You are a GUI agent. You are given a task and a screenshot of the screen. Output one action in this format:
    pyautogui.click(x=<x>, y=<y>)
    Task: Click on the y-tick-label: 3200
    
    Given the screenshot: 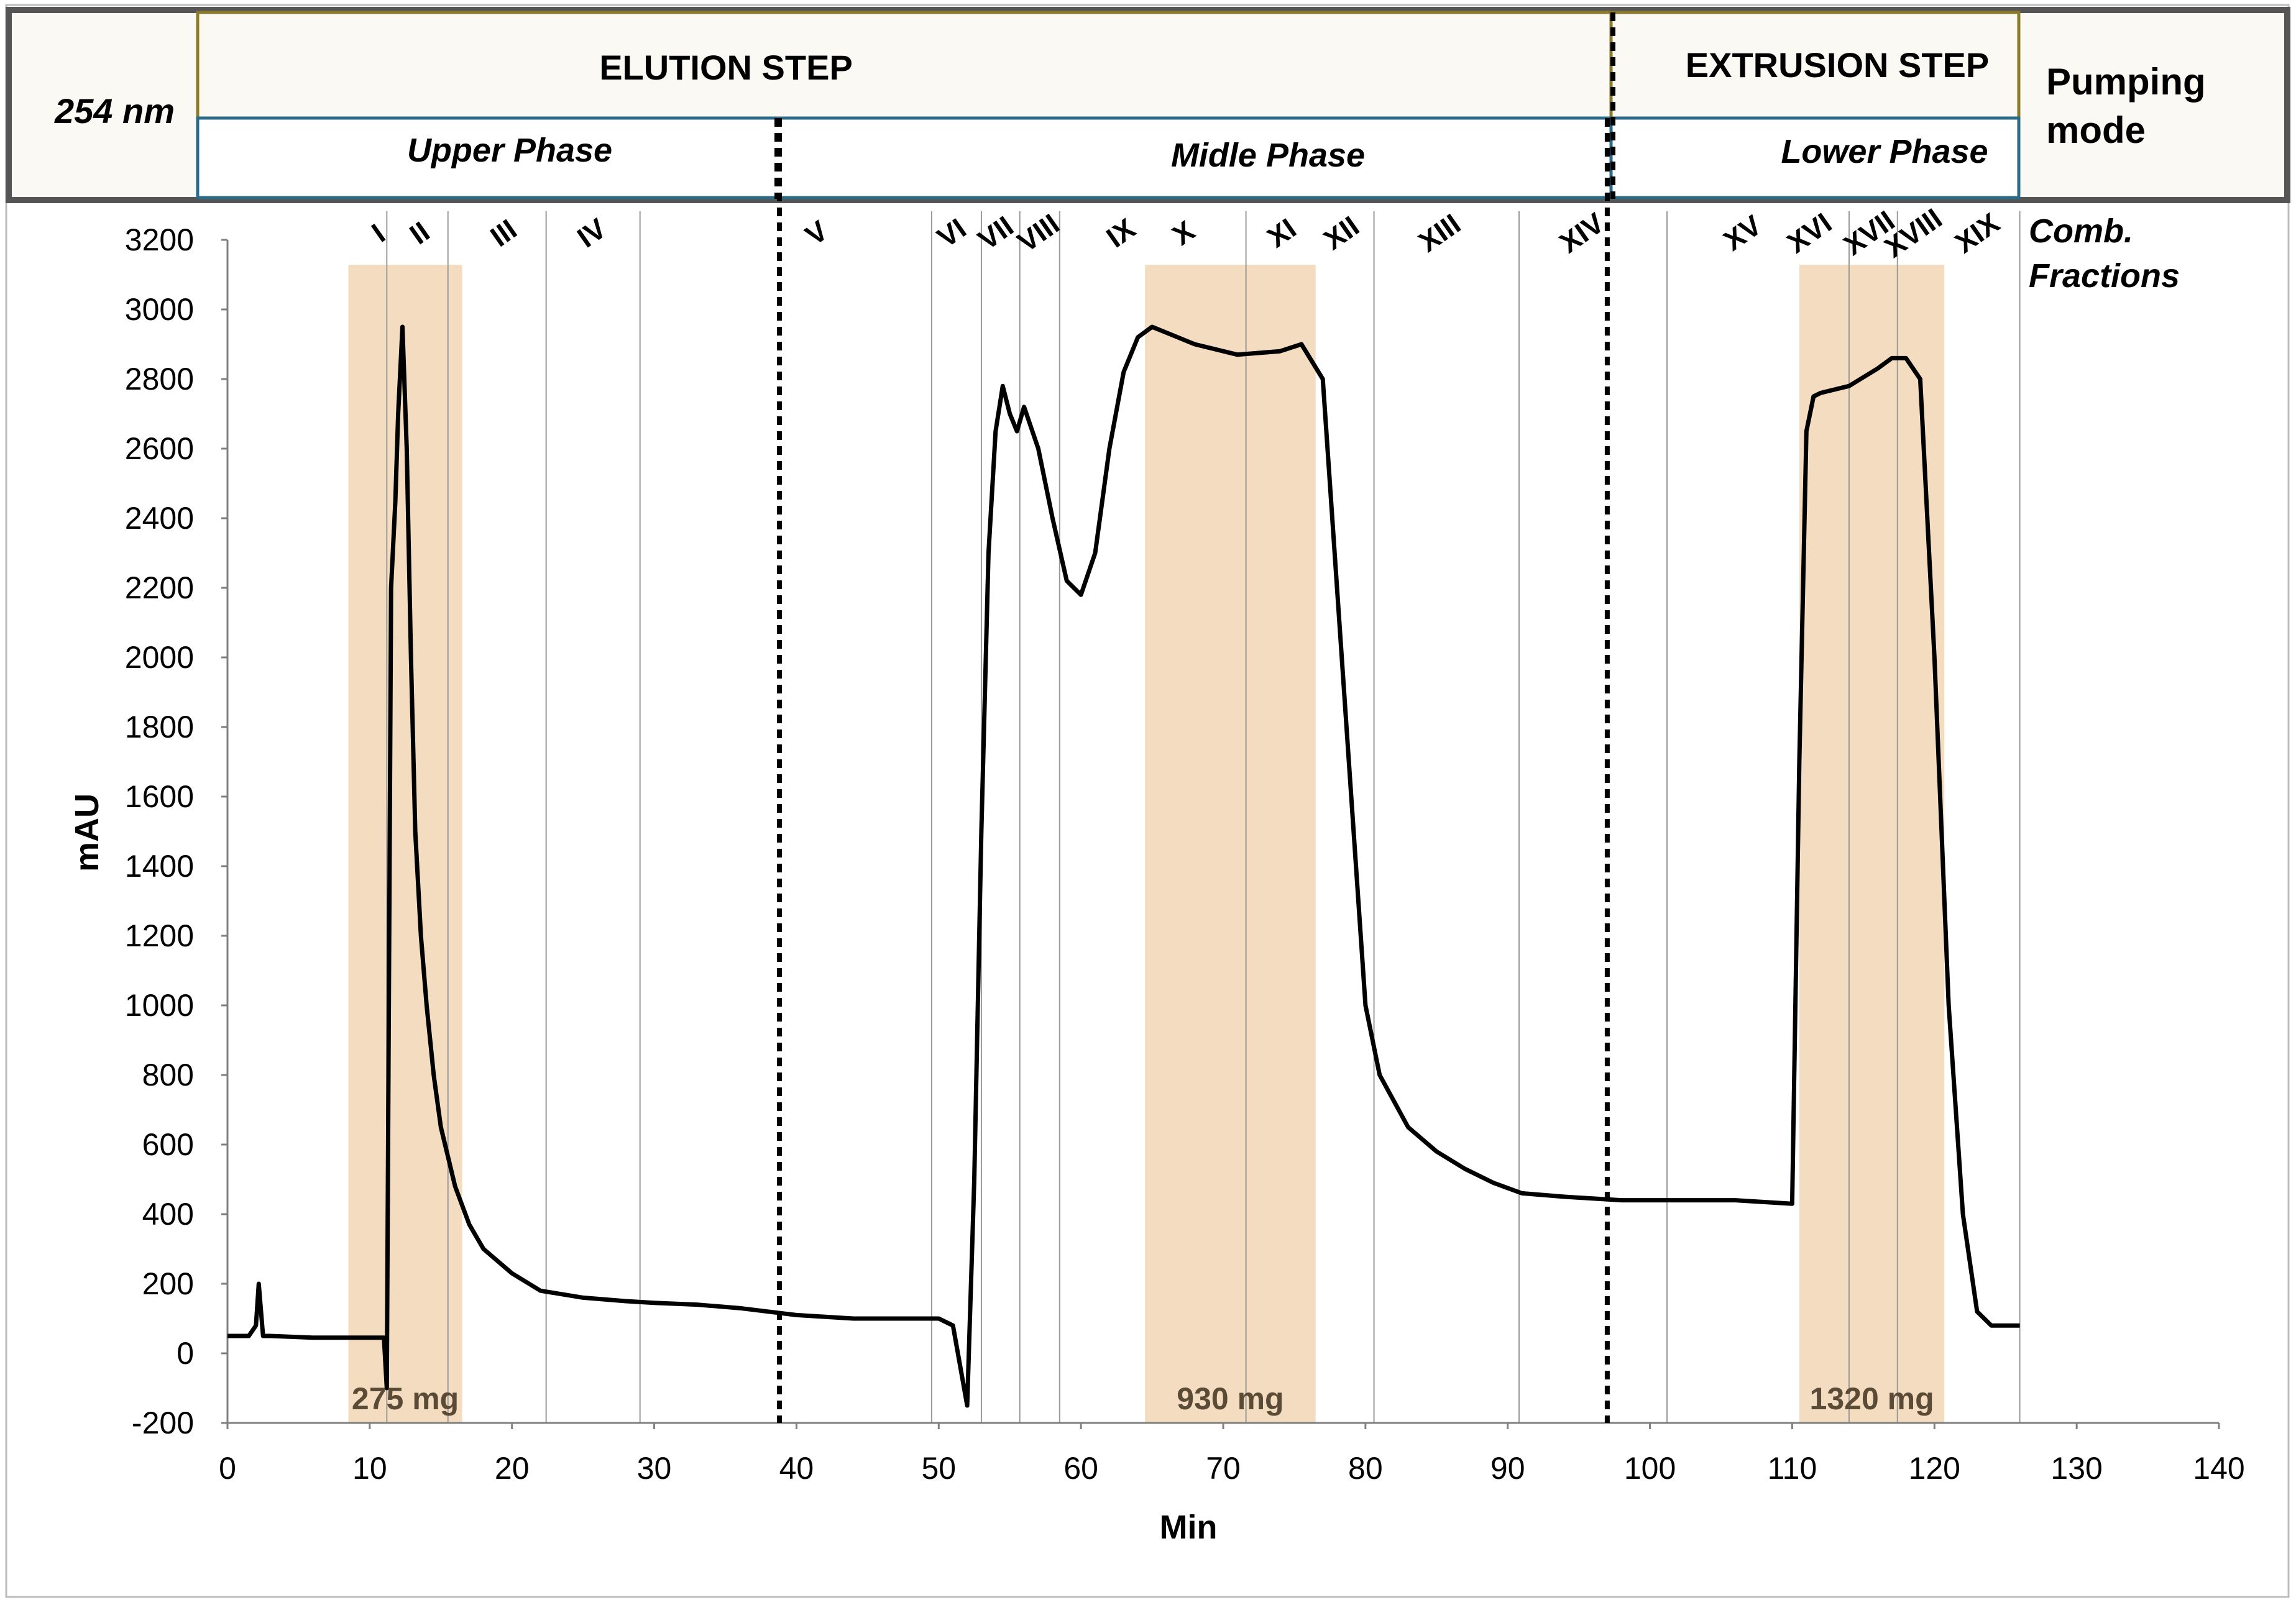 What is the action you would take?
    pyautogui.click(x=159, y=239)
    